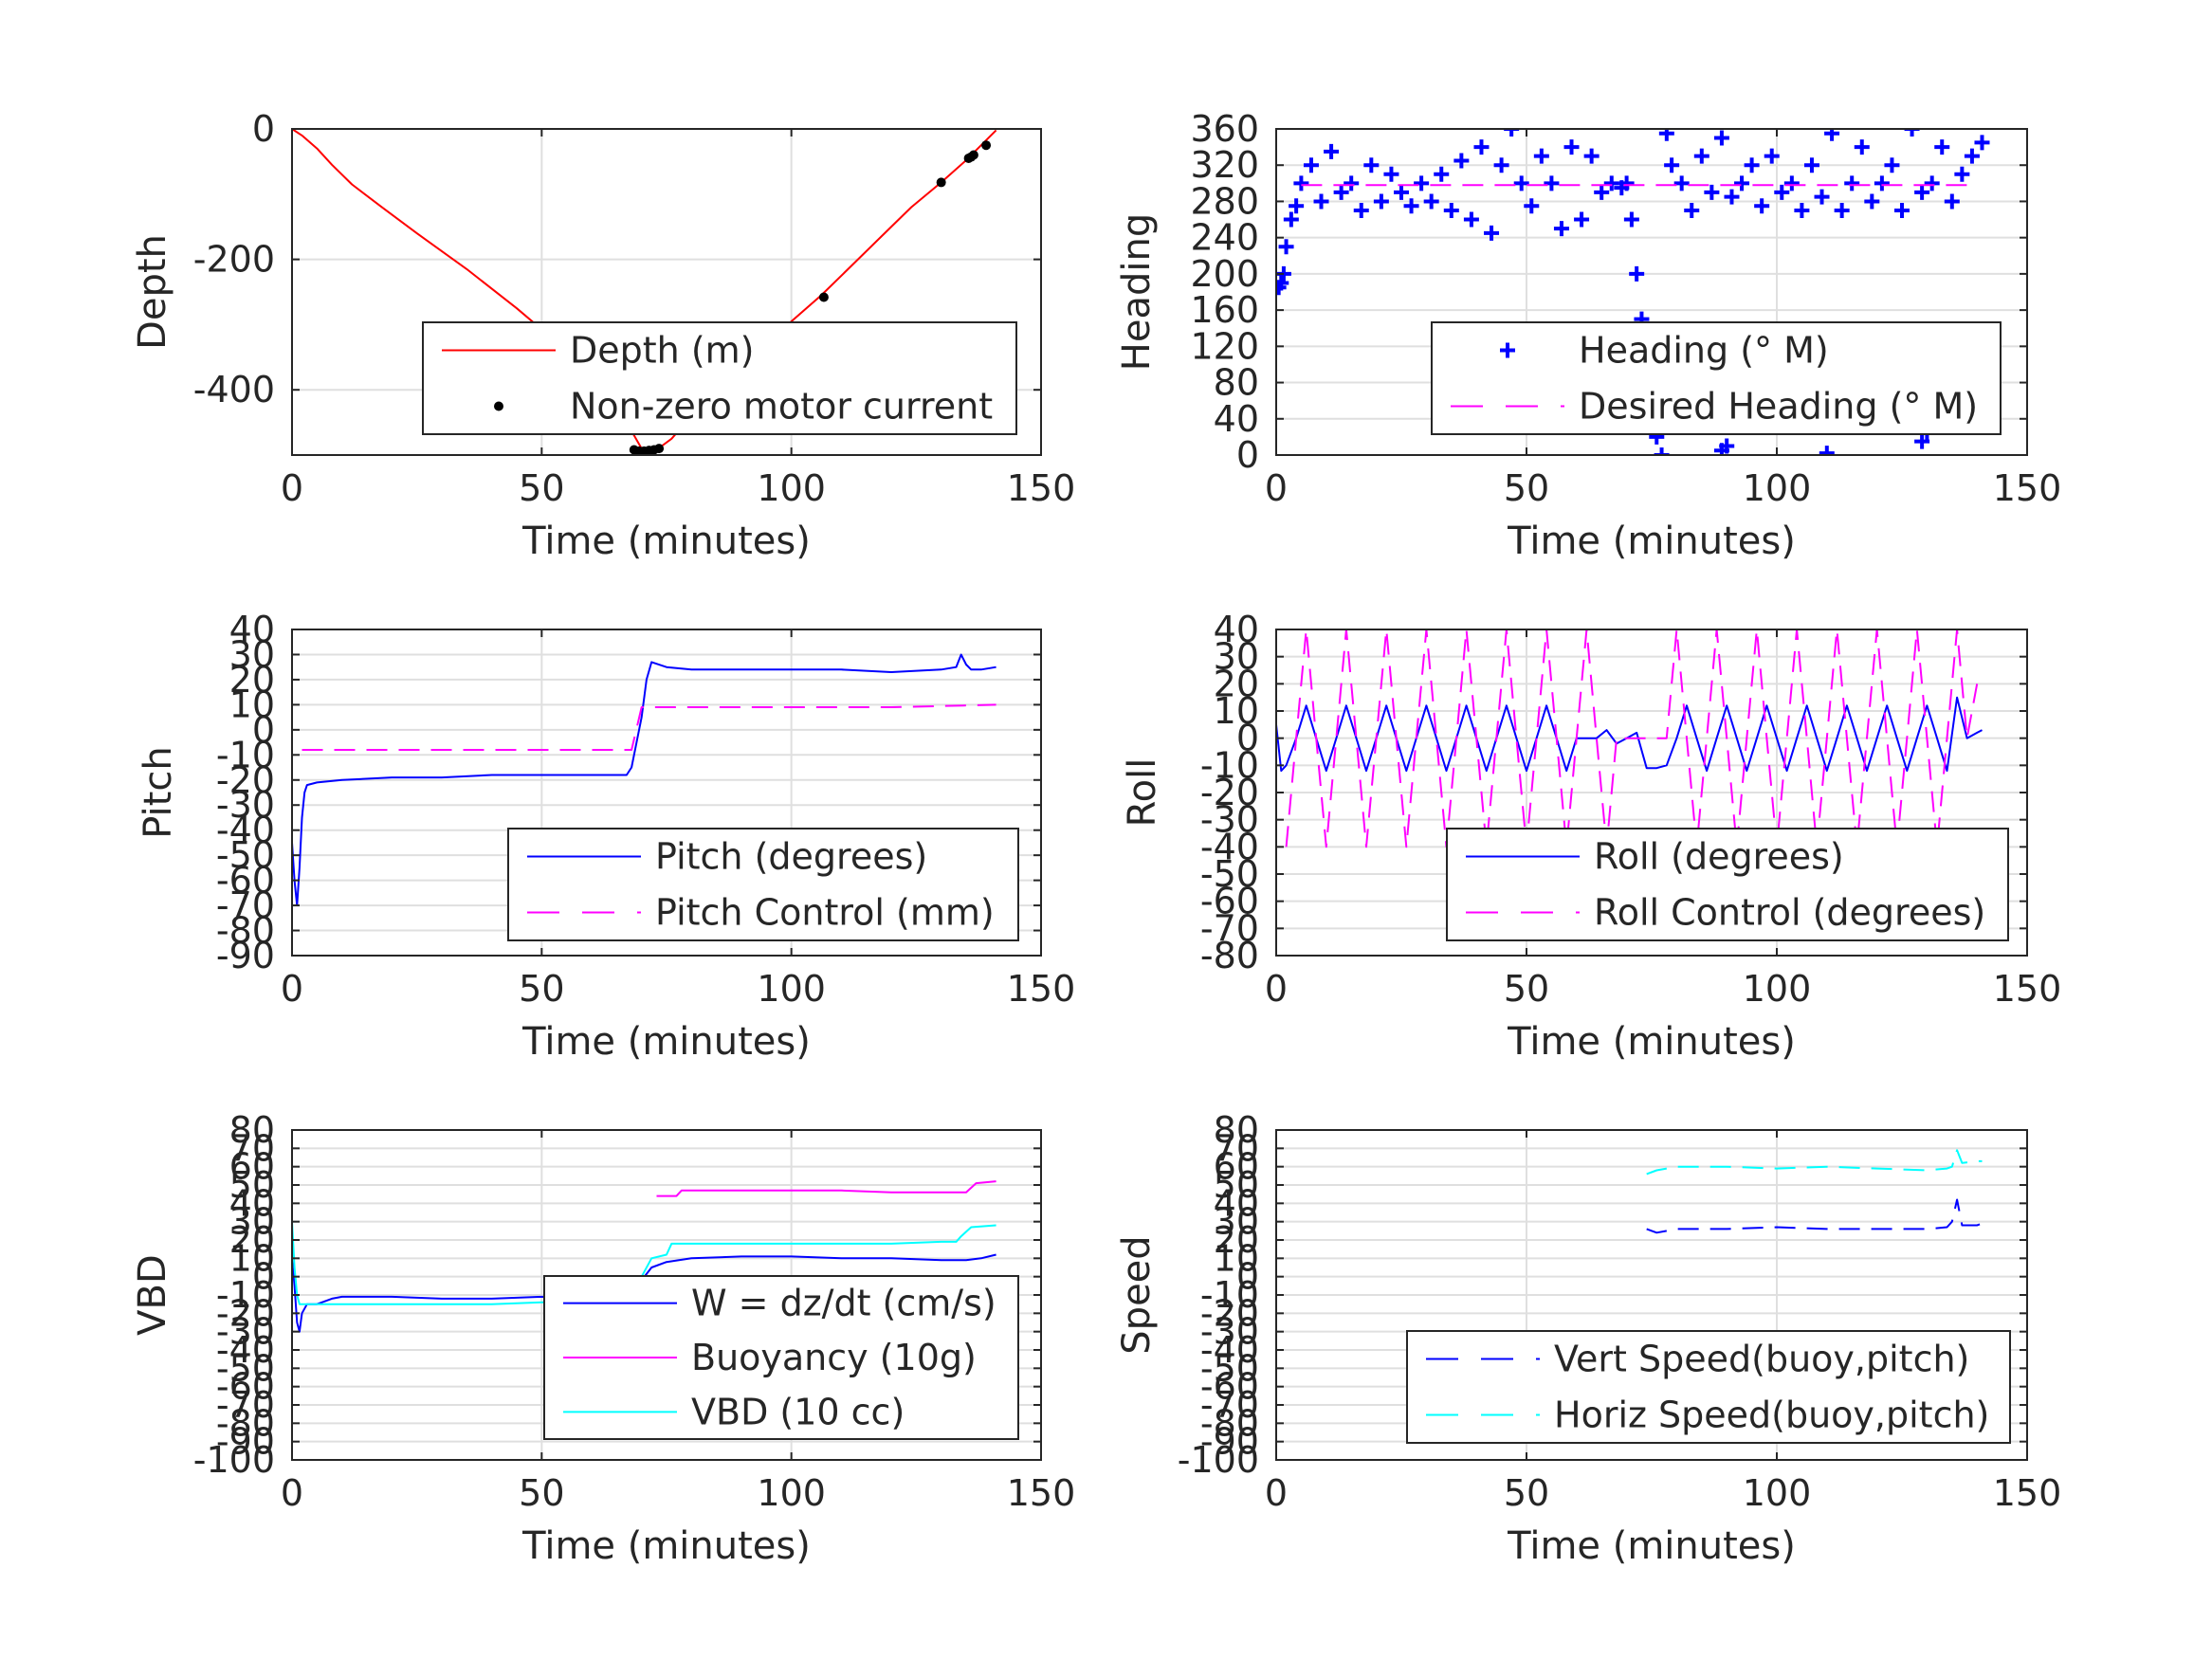 The height and width of the screenshot is (1659, 2212). I want to click on y-tick-label: 280, so click(1224, 201).